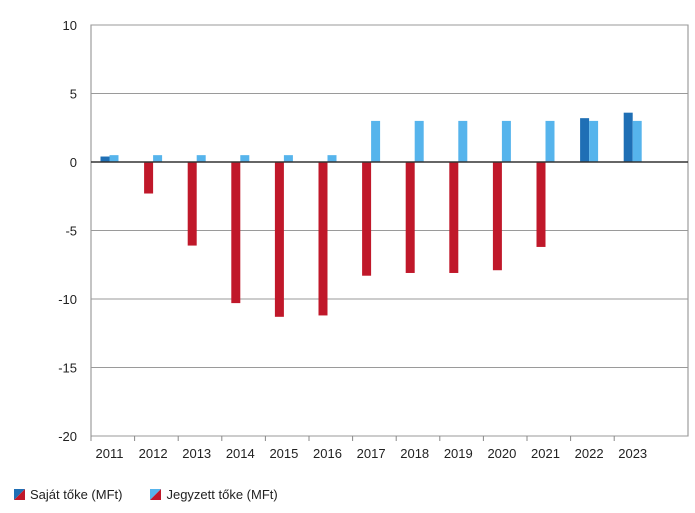  I want to click on bar-jegyzett-tőke-2013, so click(201, 158).